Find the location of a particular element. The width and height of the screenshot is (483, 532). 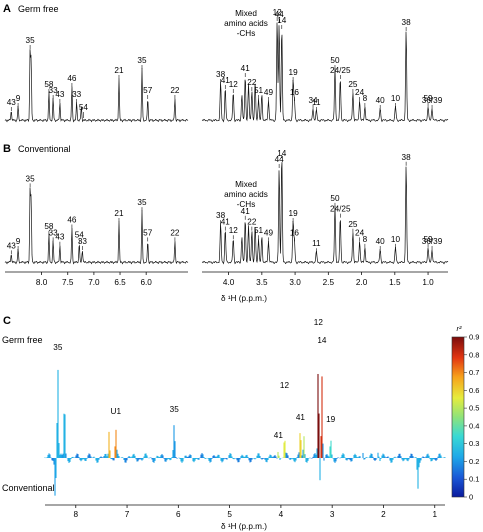

panel-c-axis-title: δ ¹H (p.p.m.) is located at coordinates (244, 526).